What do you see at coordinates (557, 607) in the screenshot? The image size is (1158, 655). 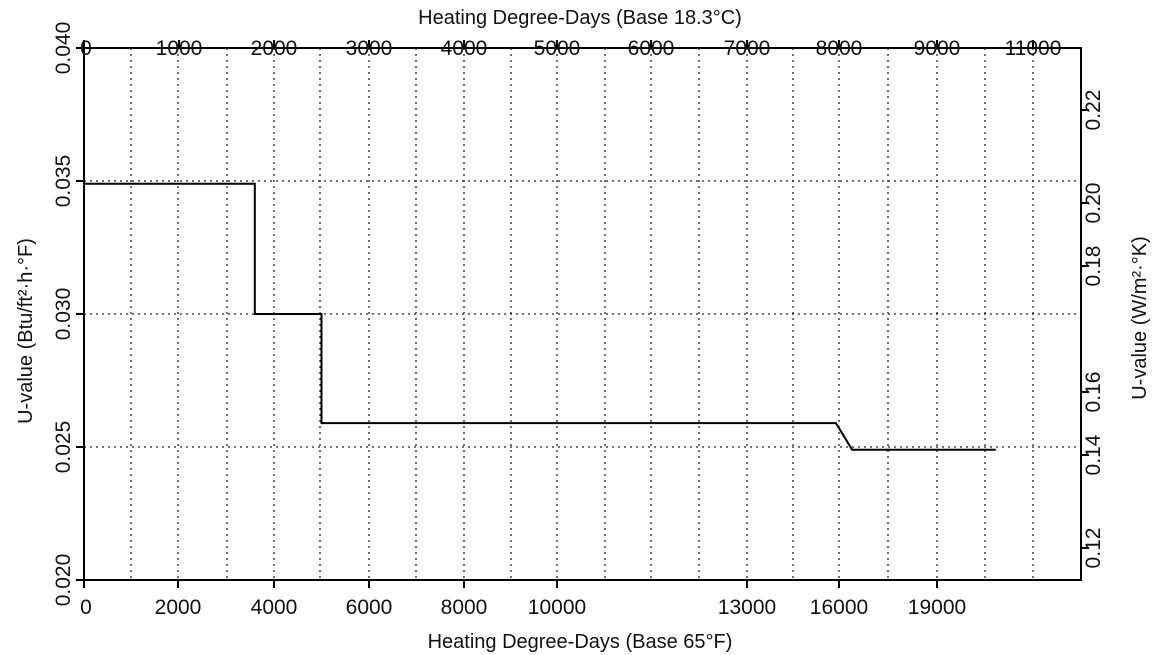 I see `bottom-tick-label: 10000` at bounding box center [557, 607].